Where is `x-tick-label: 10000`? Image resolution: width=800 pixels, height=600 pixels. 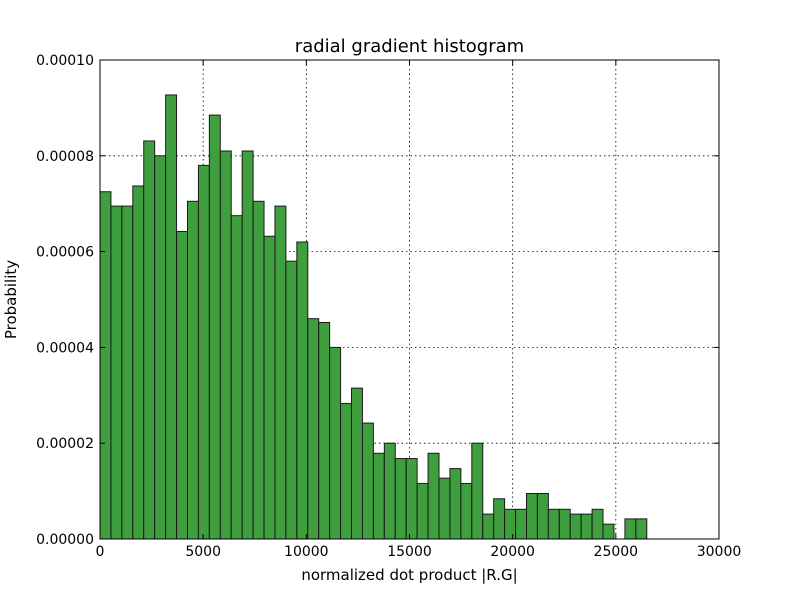 x-tick-label: 10000 is located at coordinates (306, 552).